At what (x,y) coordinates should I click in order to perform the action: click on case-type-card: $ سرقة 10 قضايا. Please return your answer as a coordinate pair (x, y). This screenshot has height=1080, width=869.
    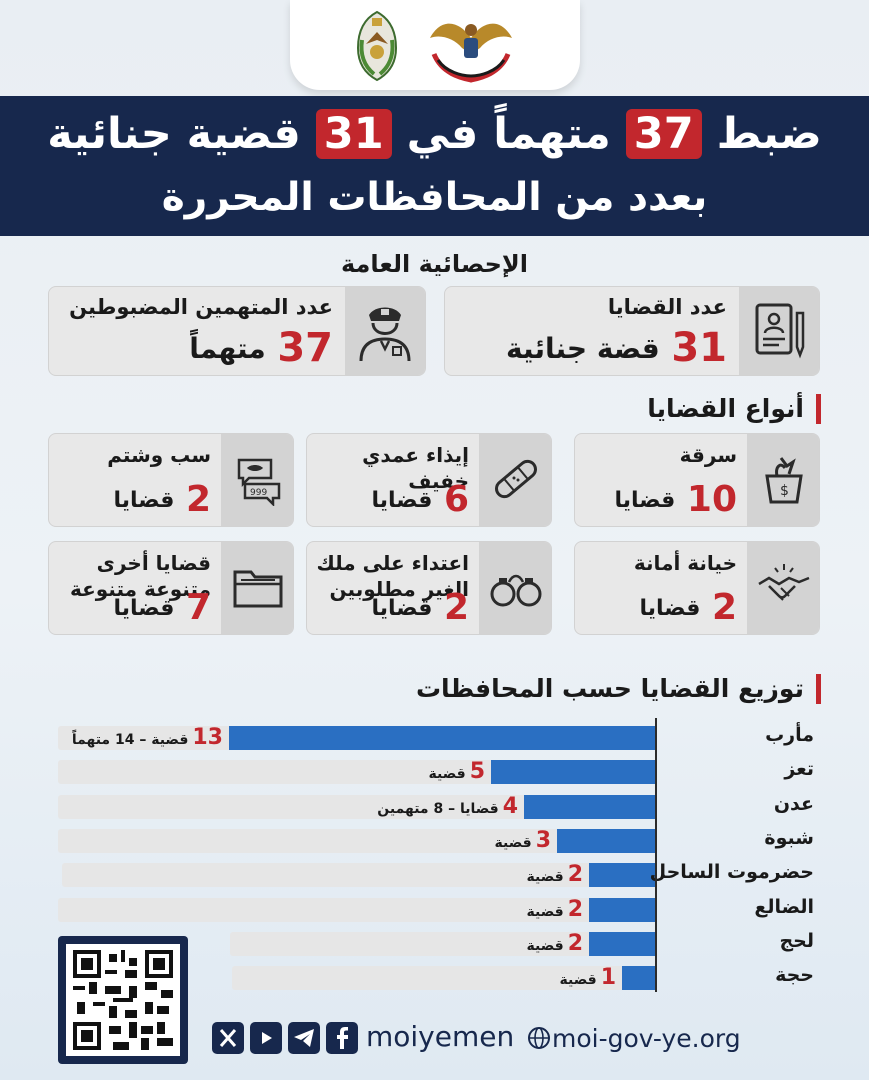
    Looking at the image, I should click on (697, 480).